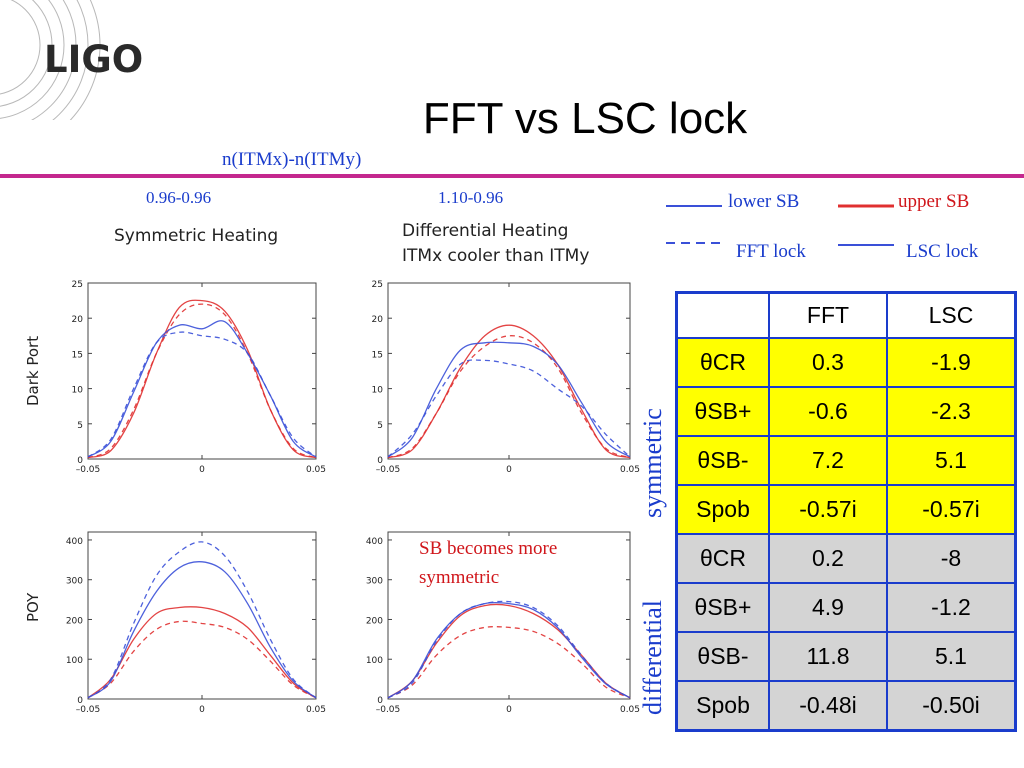  Describe the element at coordinates (771, 251) in the screenshot. I see `legend-fft-lock-label: FFT lock` at that location.